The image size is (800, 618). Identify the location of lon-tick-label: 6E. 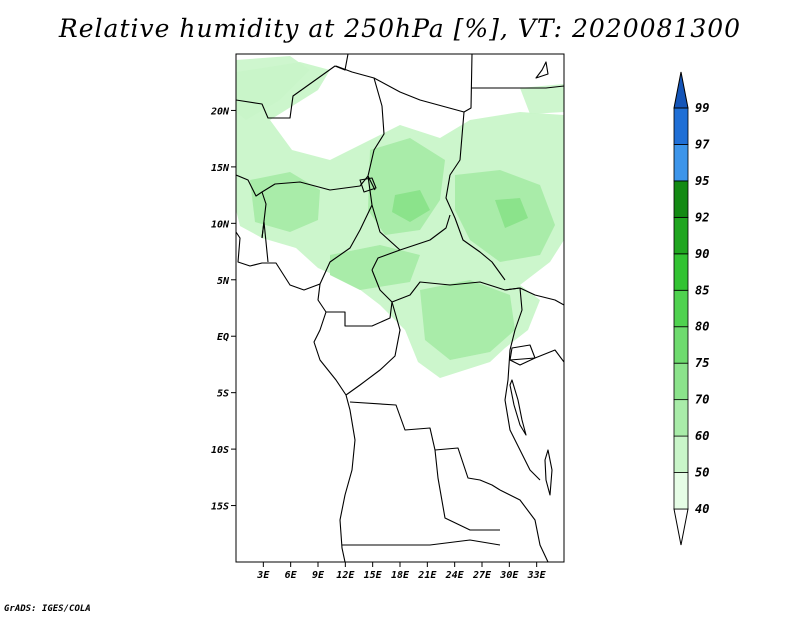
(291, 575).